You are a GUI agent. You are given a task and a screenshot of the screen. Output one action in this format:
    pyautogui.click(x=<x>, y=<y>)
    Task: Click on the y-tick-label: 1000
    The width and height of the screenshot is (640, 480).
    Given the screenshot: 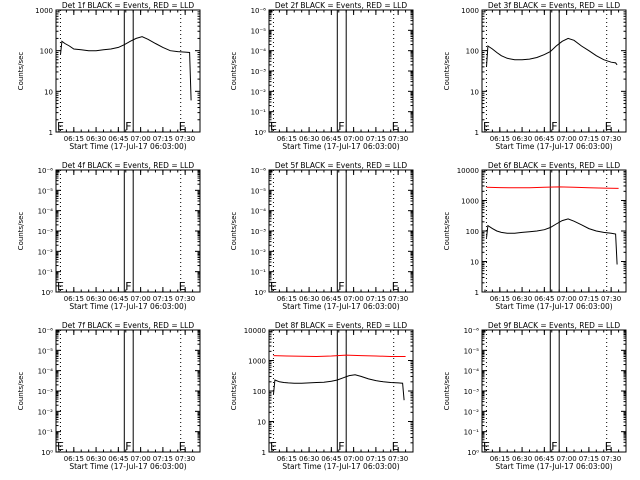 What is the action you would take?
    pyautogui.click(x=470, y=202)
    